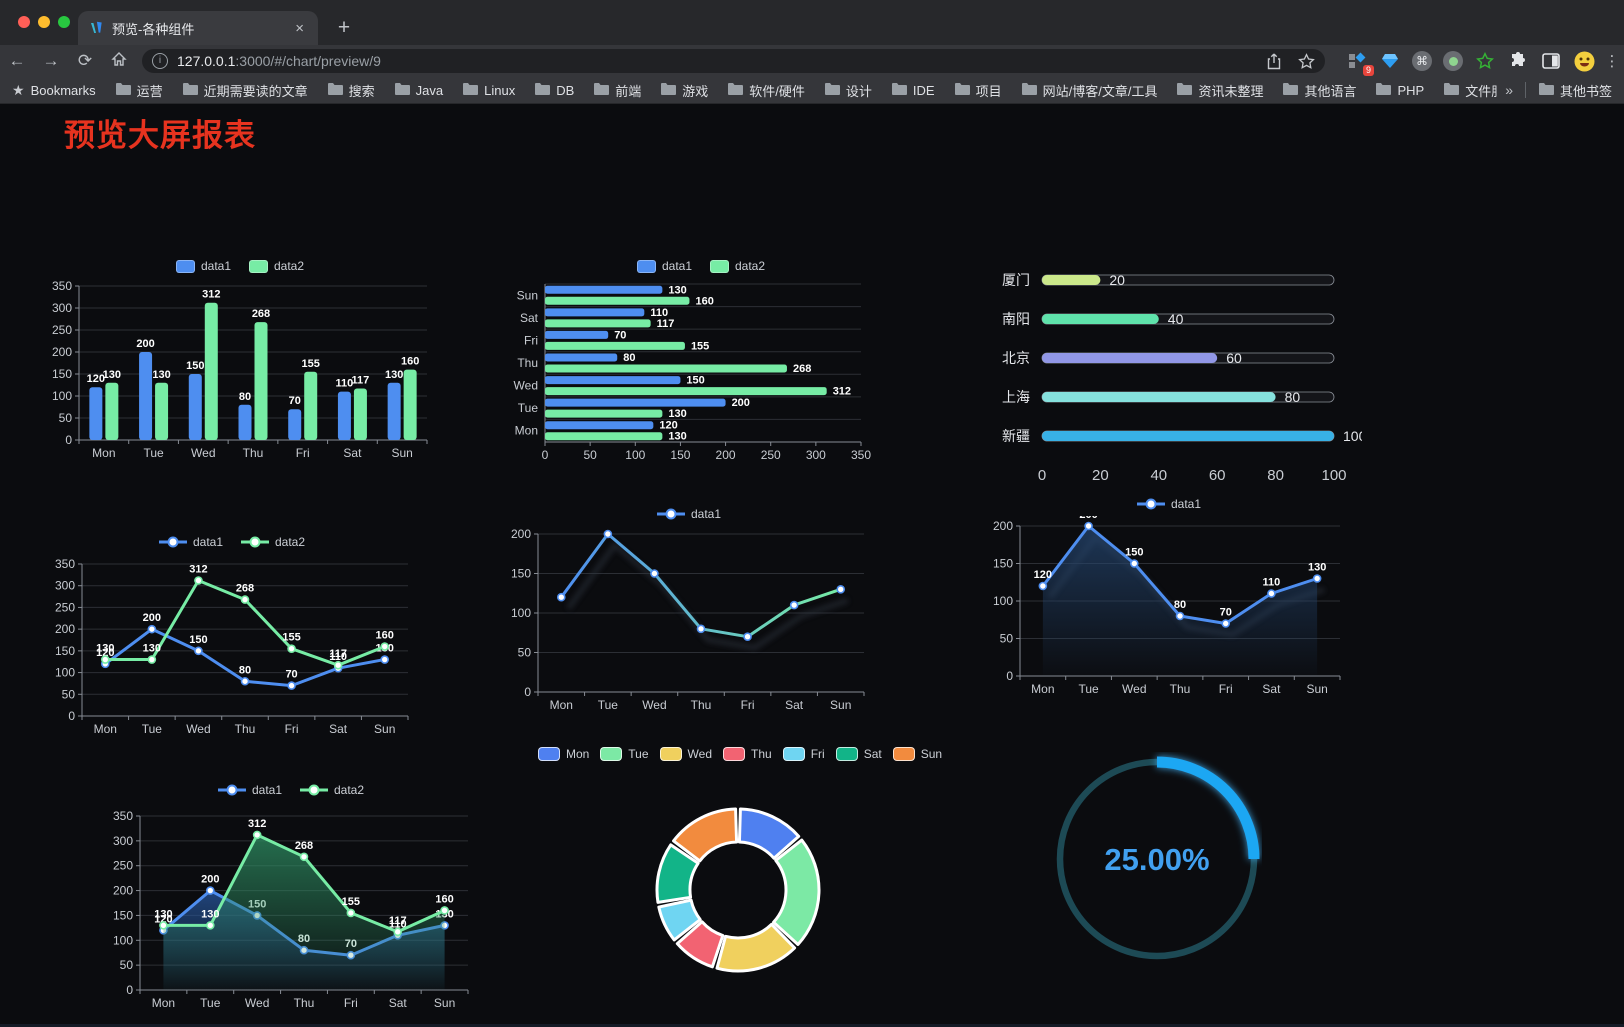 The height and width of the screenshot is (1027, 1624). What do you see at coordinates (913, 90) in the screenshot?
I see `bookmark-item: IDE` at bounding box center [913, 90].